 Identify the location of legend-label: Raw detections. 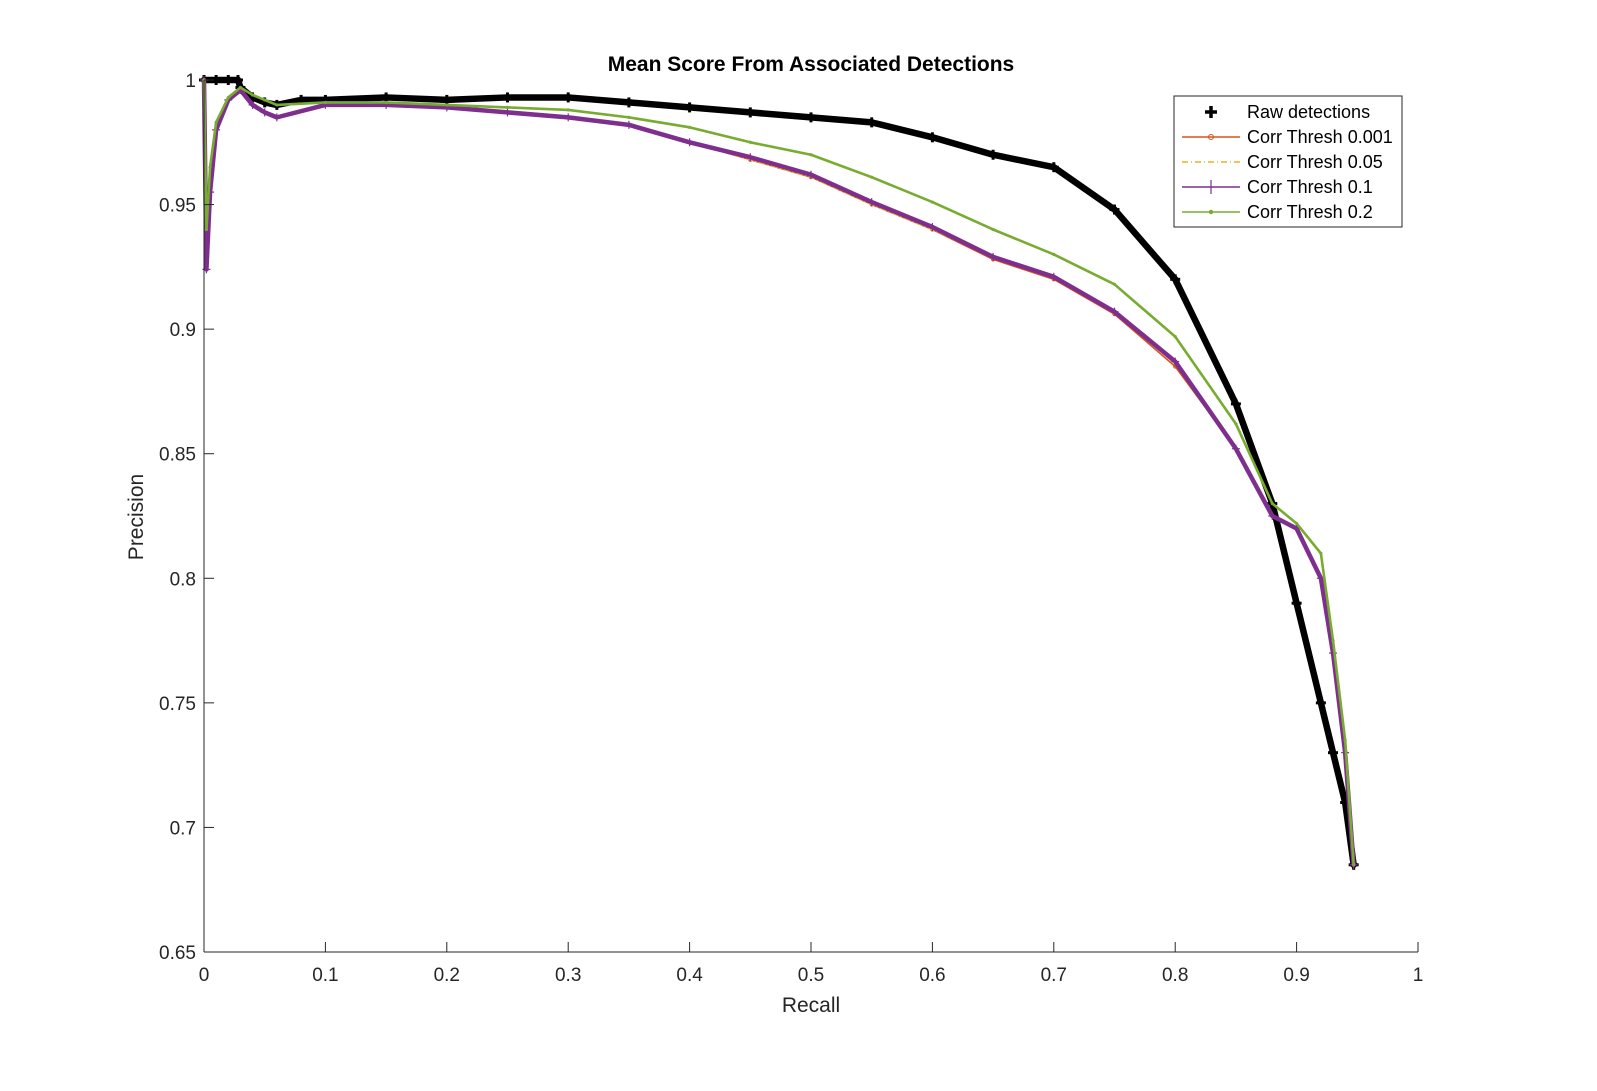
(1308, 112).